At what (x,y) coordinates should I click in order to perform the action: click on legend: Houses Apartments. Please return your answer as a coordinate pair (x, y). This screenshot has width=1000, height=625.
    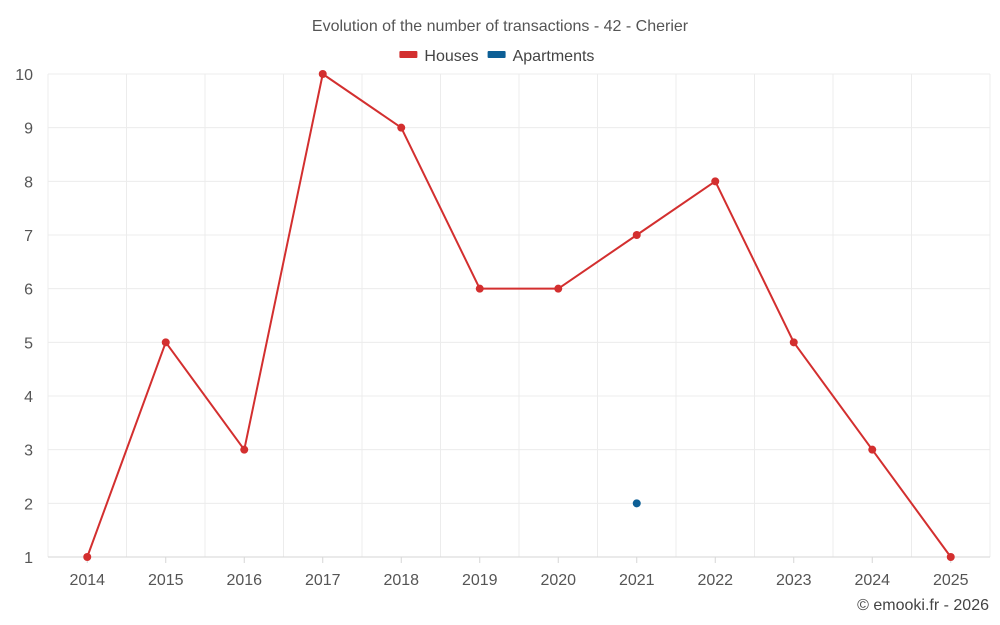
    Looking at the image, I should click on (496, 56).